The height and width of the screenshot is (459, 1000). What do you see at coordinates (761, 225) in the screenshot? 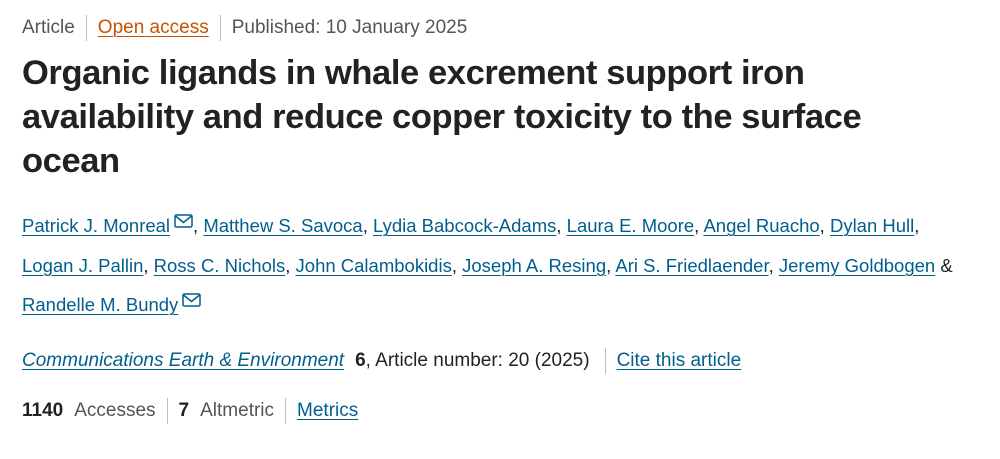
I see `author-link: Angel Ruacho` at bounding box center [761, 225].